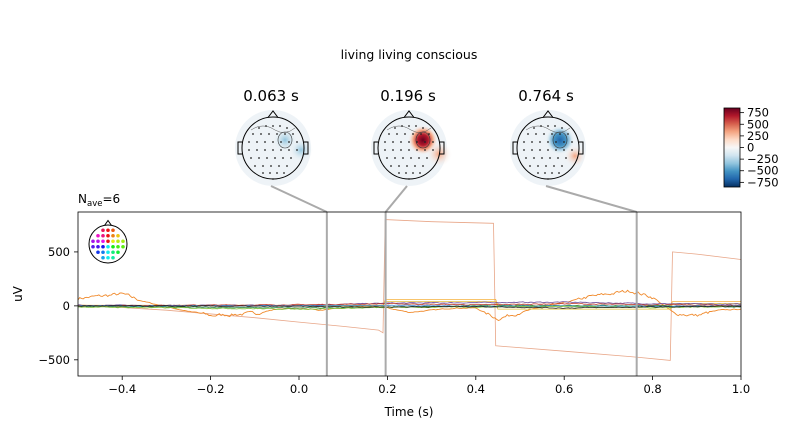 This screenshot has height=429, width=798. Describe the element at coordinates (758, 113) in the screenshot. I see `colorbar-tick-label: 750` at that location.